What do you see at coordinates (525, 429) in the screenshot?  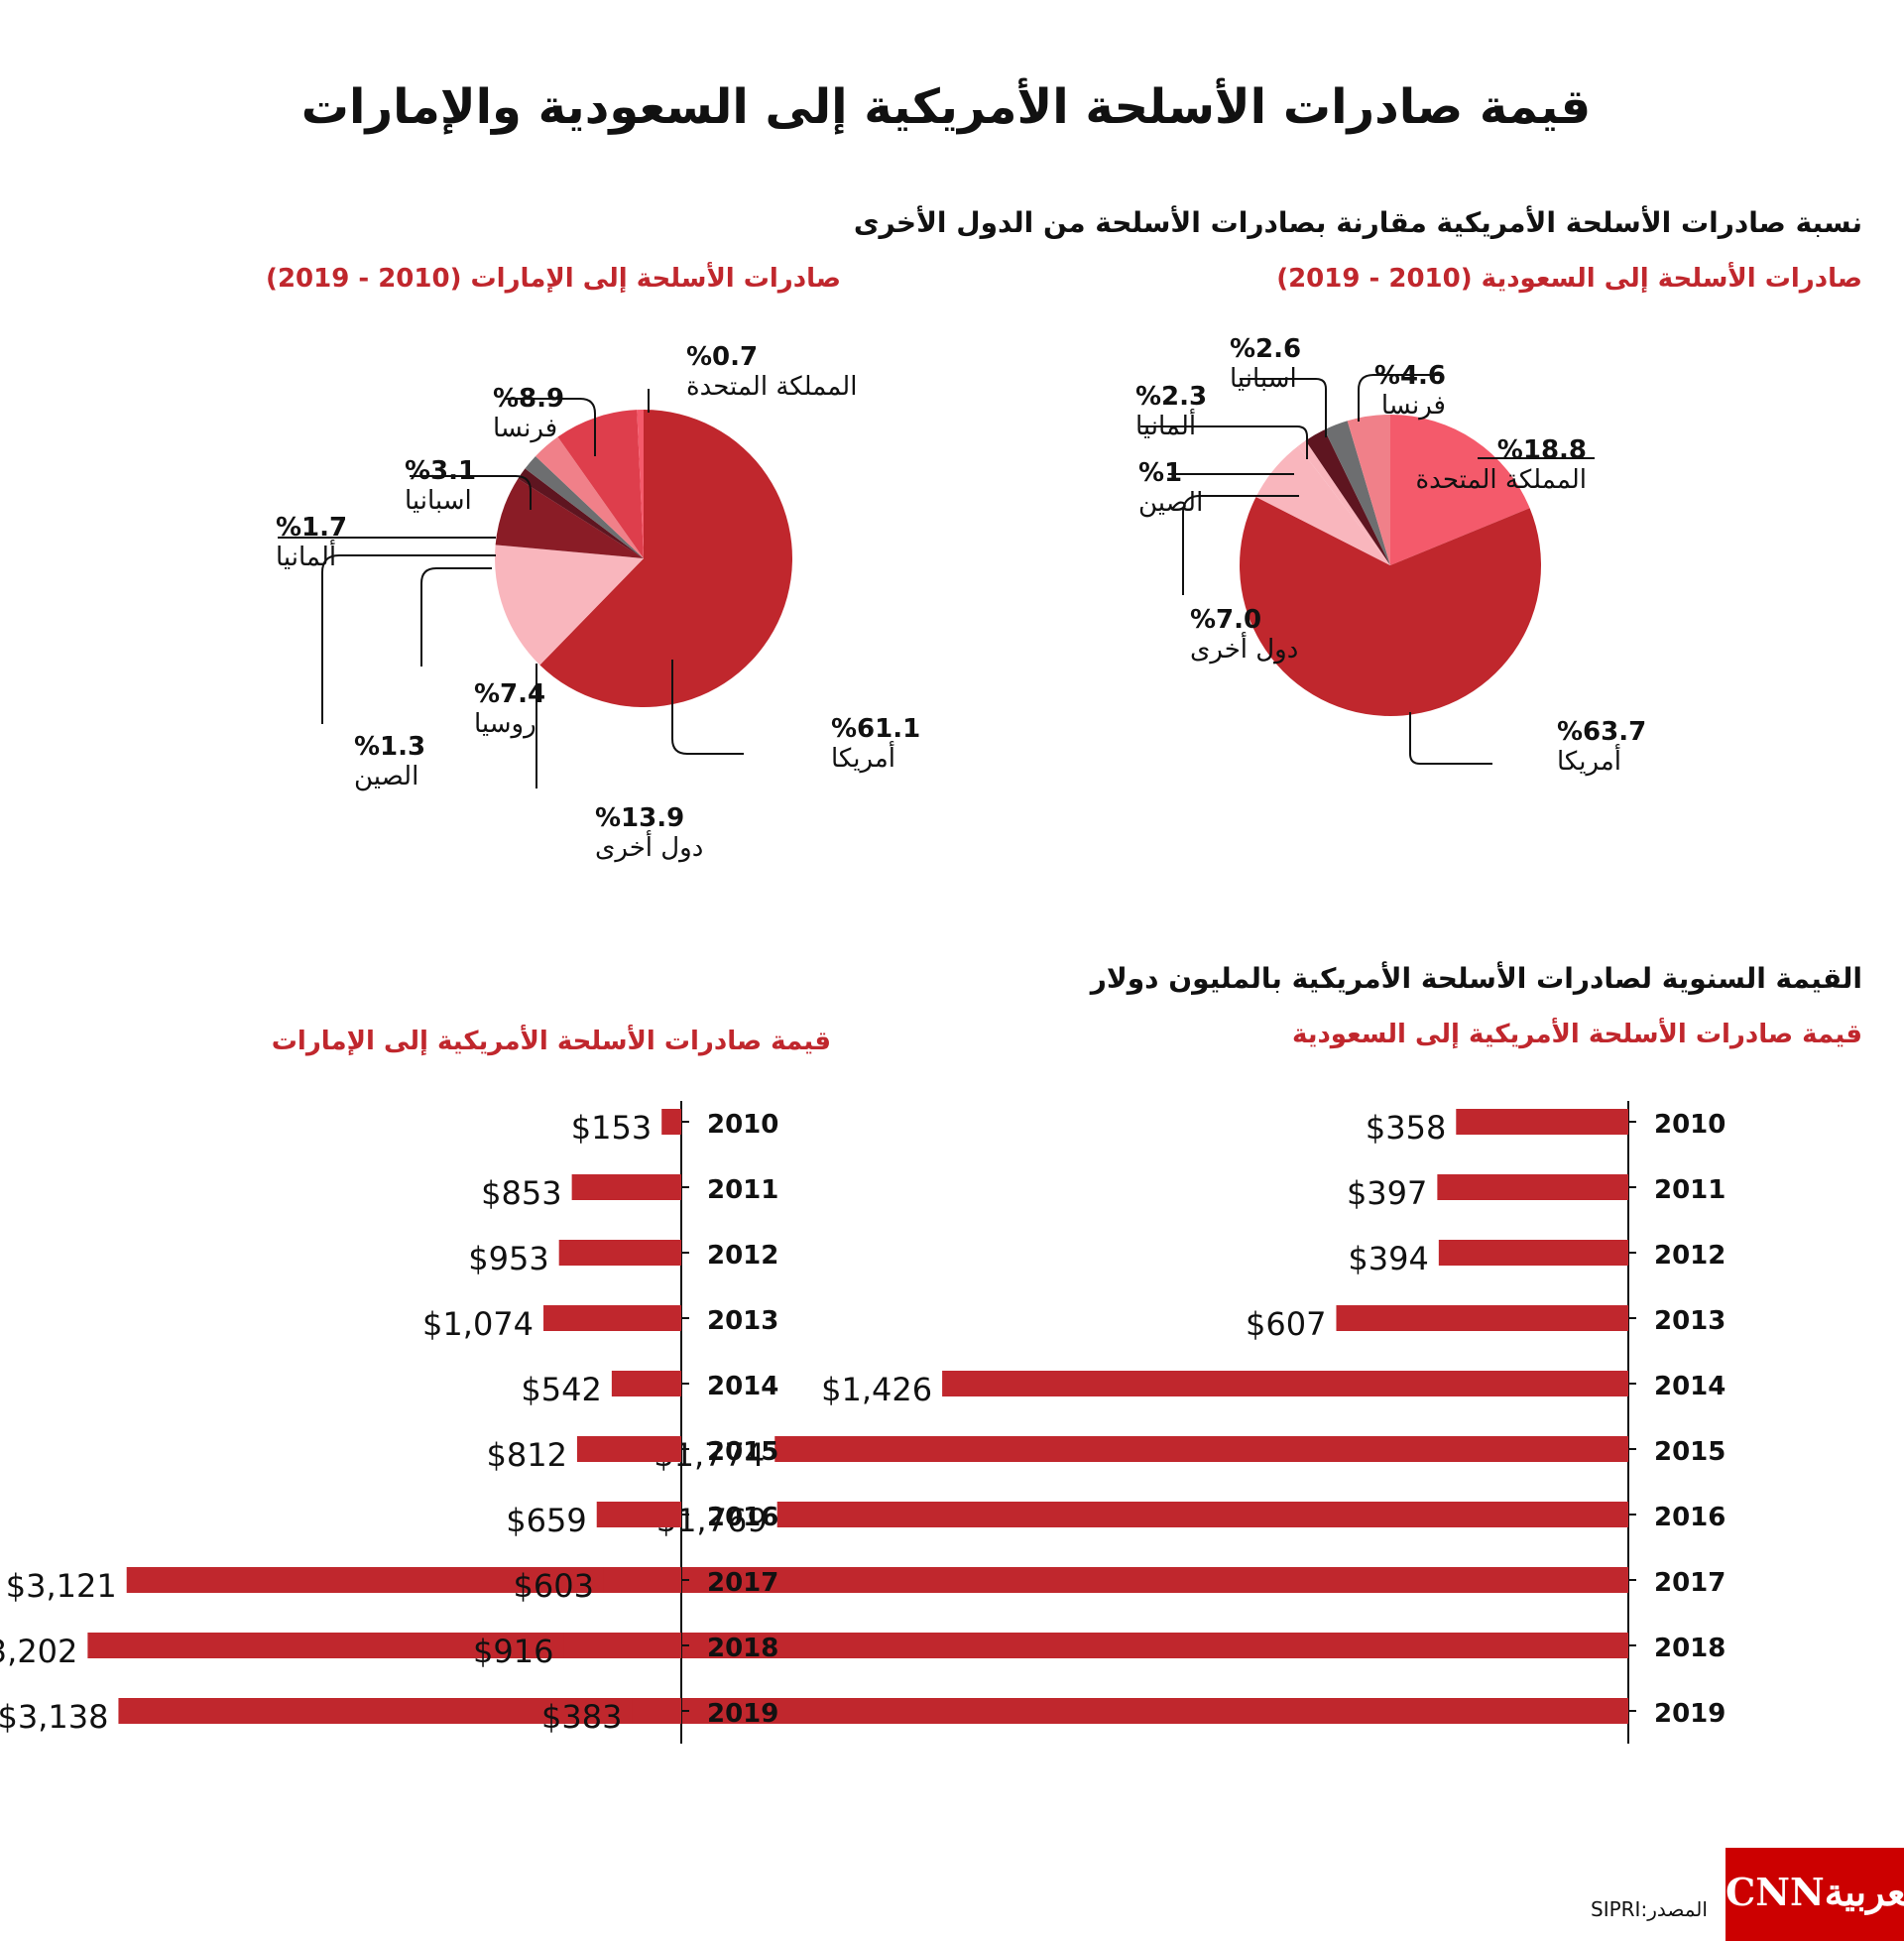 I see `uae-pie-name-label-6: فرنسا` at bounding box center [525, 429].